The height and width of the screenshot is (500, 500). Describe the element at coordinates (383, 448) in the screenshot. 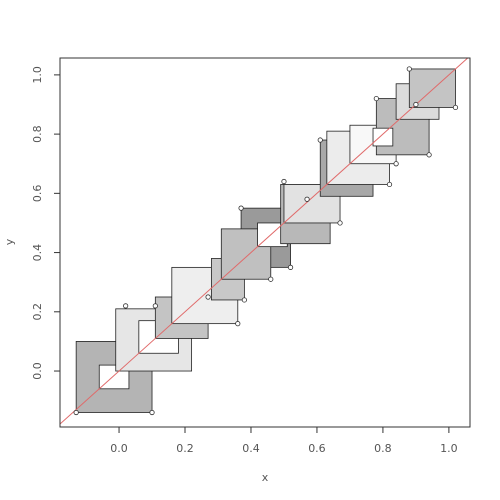

I see `x-tick-label: 0.8` at that location.